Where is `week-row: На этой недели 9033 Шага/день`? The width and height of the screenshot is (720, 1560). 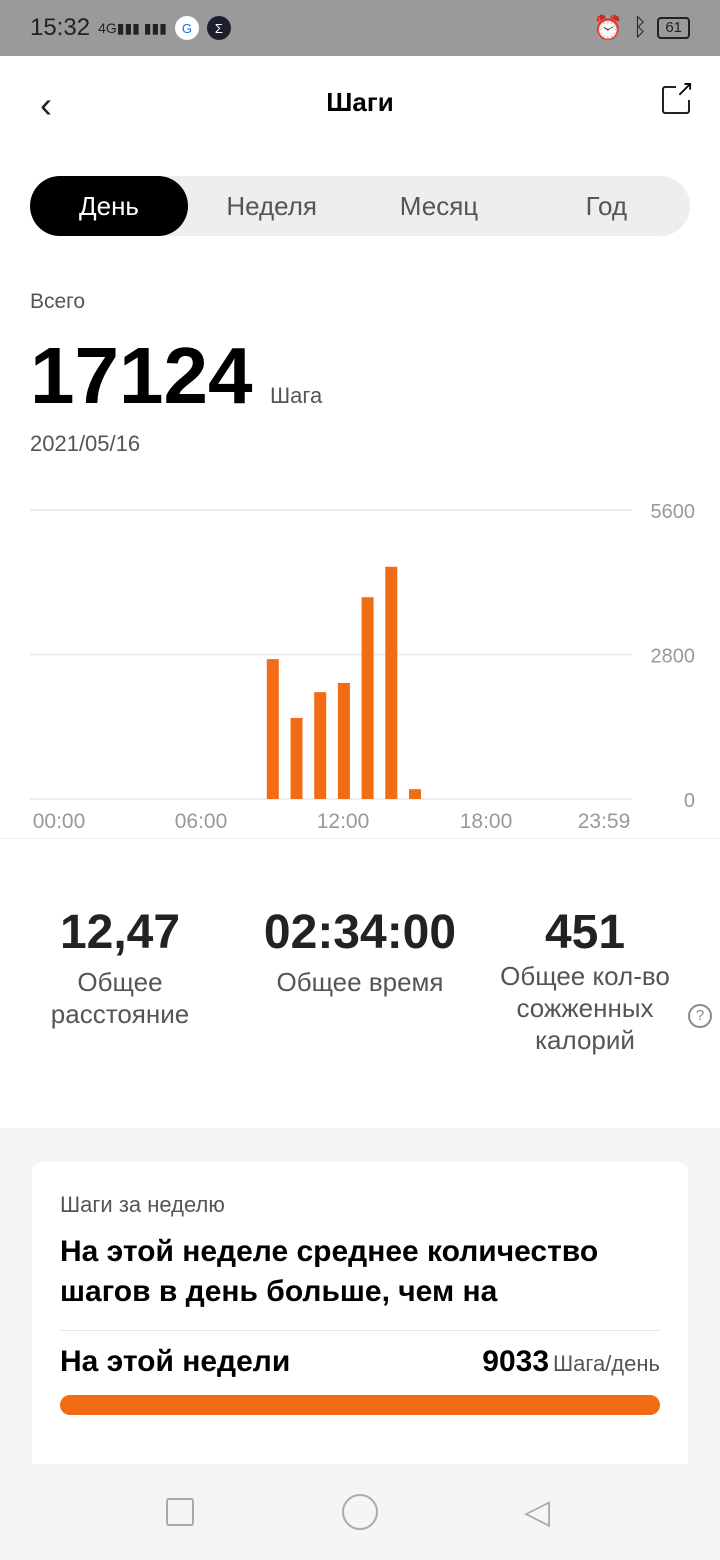 week-row: На этой недели 9033 Шага/день is located at coordinates (360, 1362).